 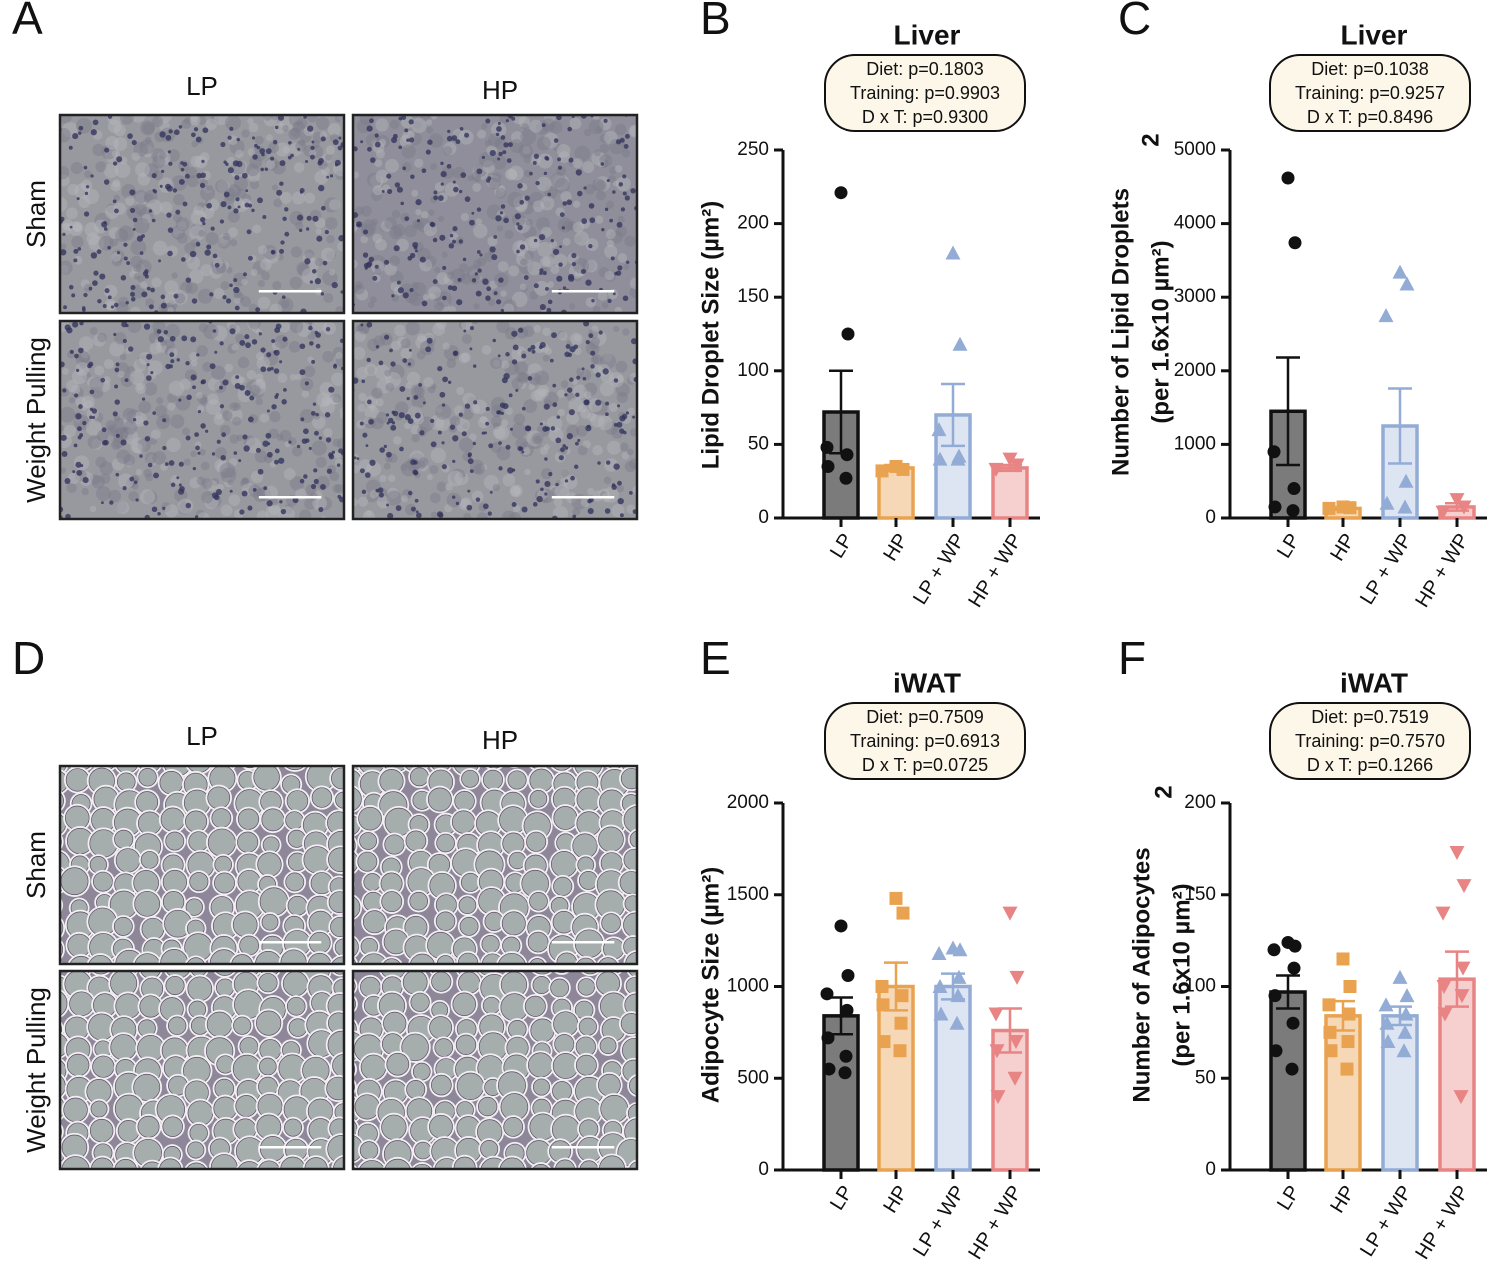 I want to click on chart-title: Liver, so click(x=1374, y=34).